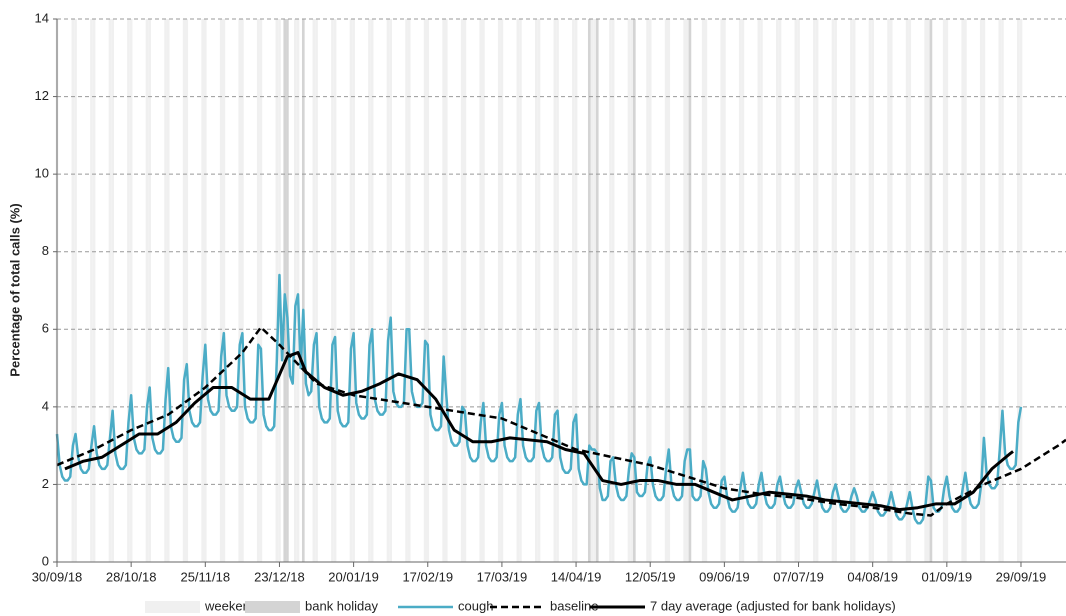  I want to click on x-tick-label: 09/06/19, so click(724, 576).